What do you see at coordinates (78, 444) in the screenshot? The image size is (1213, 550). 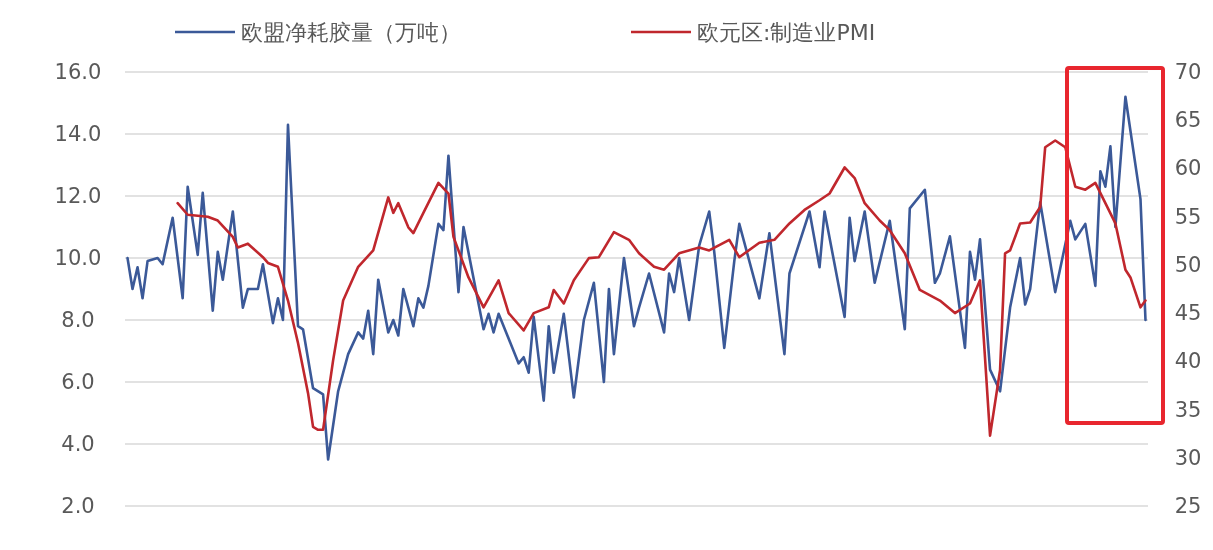 I see `y-tick-label: 4.0` at bounding box center [78, 444].